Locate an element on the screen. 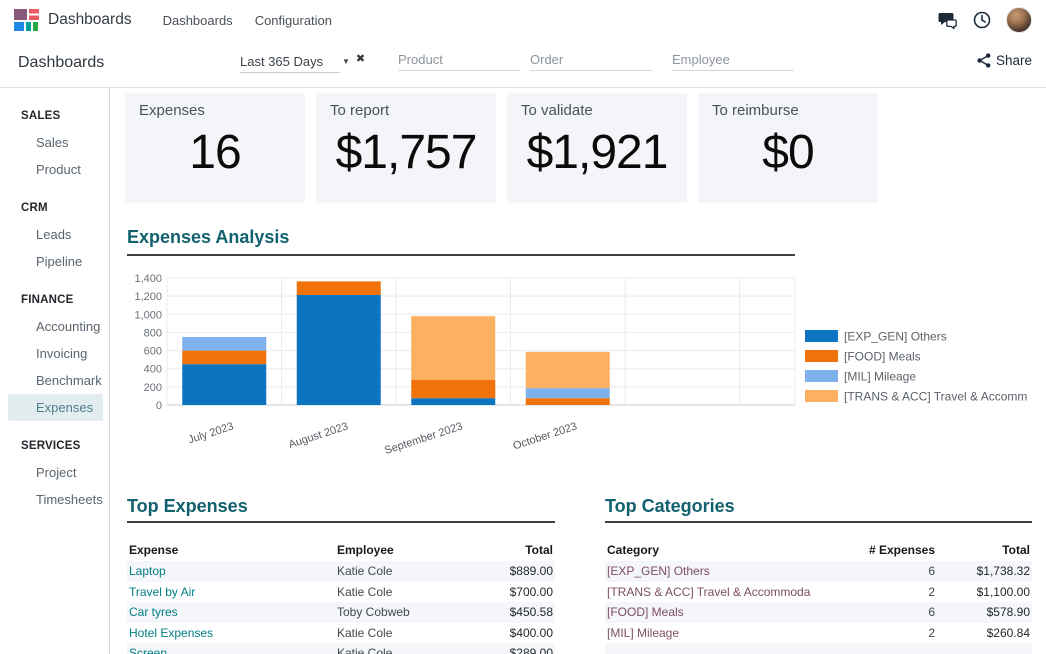 This screenshot has width=1046, height=654. top-menu: Dashboards Configuration is located at coordinates (247, 20).